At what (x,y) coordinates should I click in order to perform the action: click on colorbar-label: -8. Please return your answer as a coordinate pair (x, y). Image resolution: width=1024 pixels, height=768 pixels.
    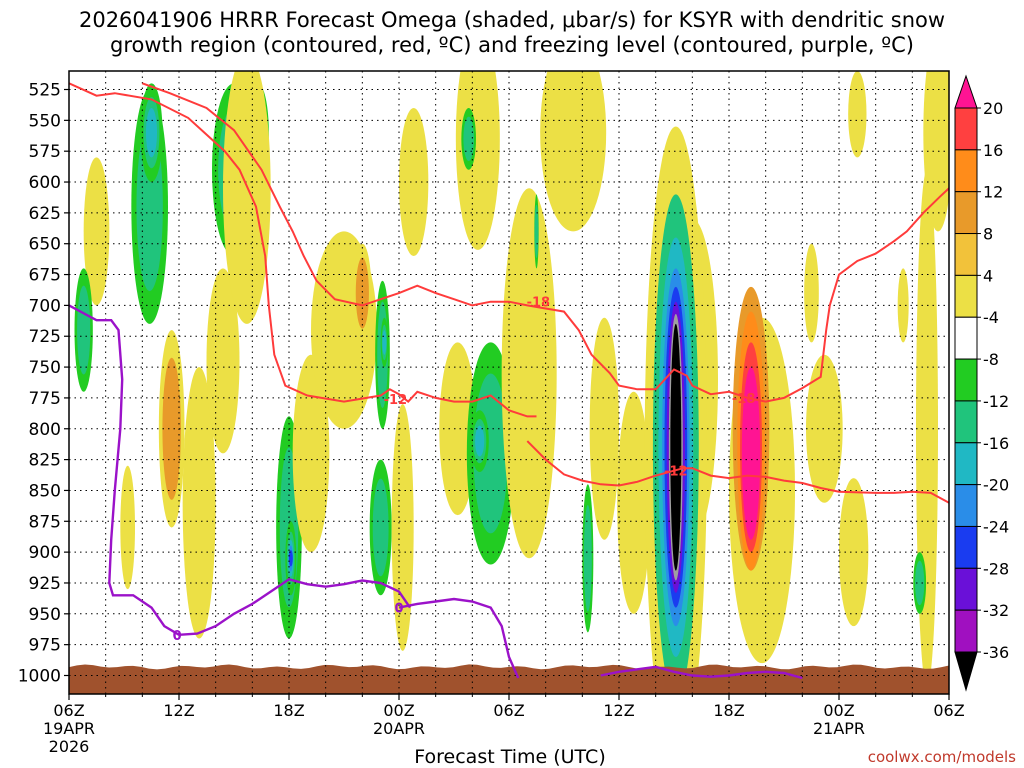
    Looking at the image, I should click on (991, 359).